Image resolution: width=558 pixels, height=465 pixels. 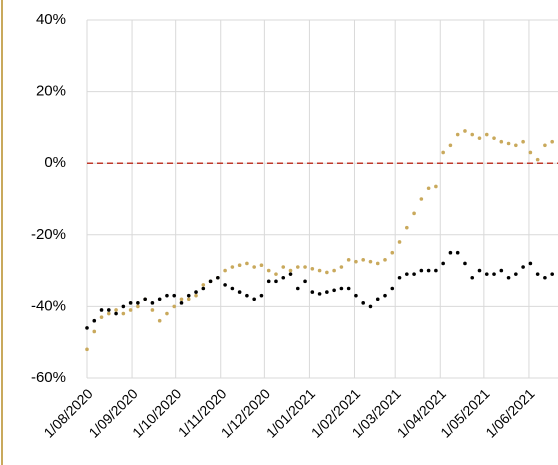 I want to click on y-tick-label: -20%, so click(x=48, y=234).